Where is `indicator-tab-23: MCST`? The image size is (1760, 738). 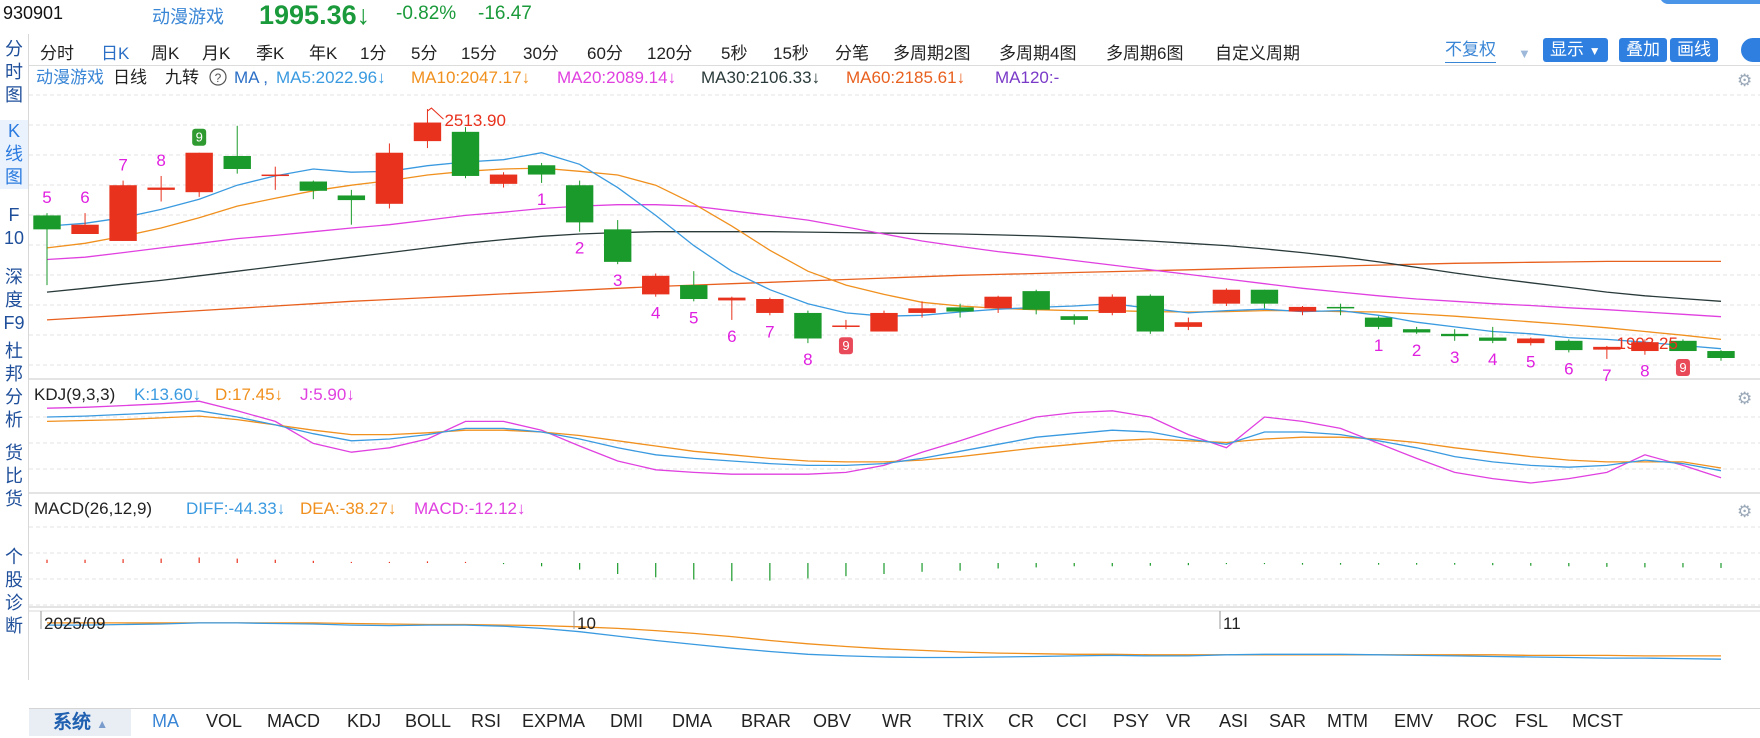
indicator-tab-23: MCST is located at coordinates (1597, 721).